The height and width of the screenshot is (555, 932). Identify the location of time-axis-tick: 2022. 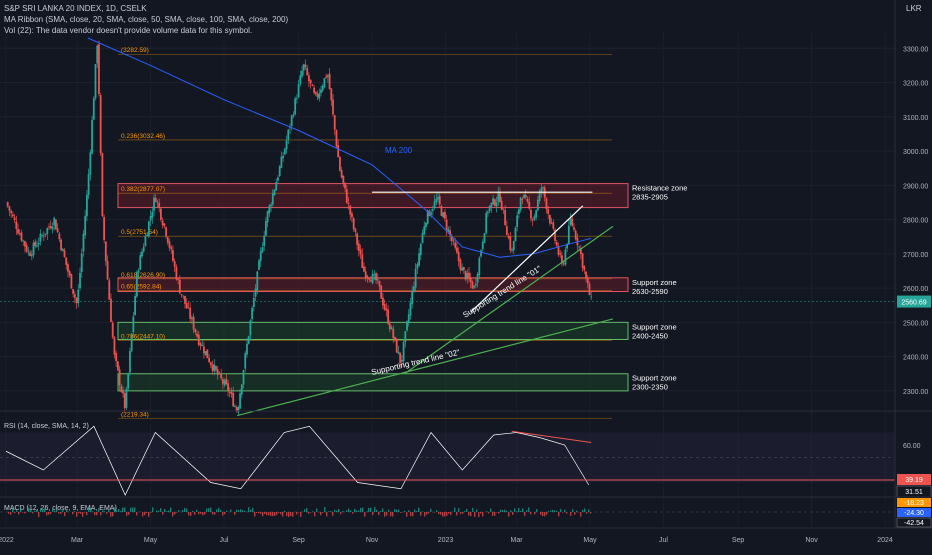
(7, 540).